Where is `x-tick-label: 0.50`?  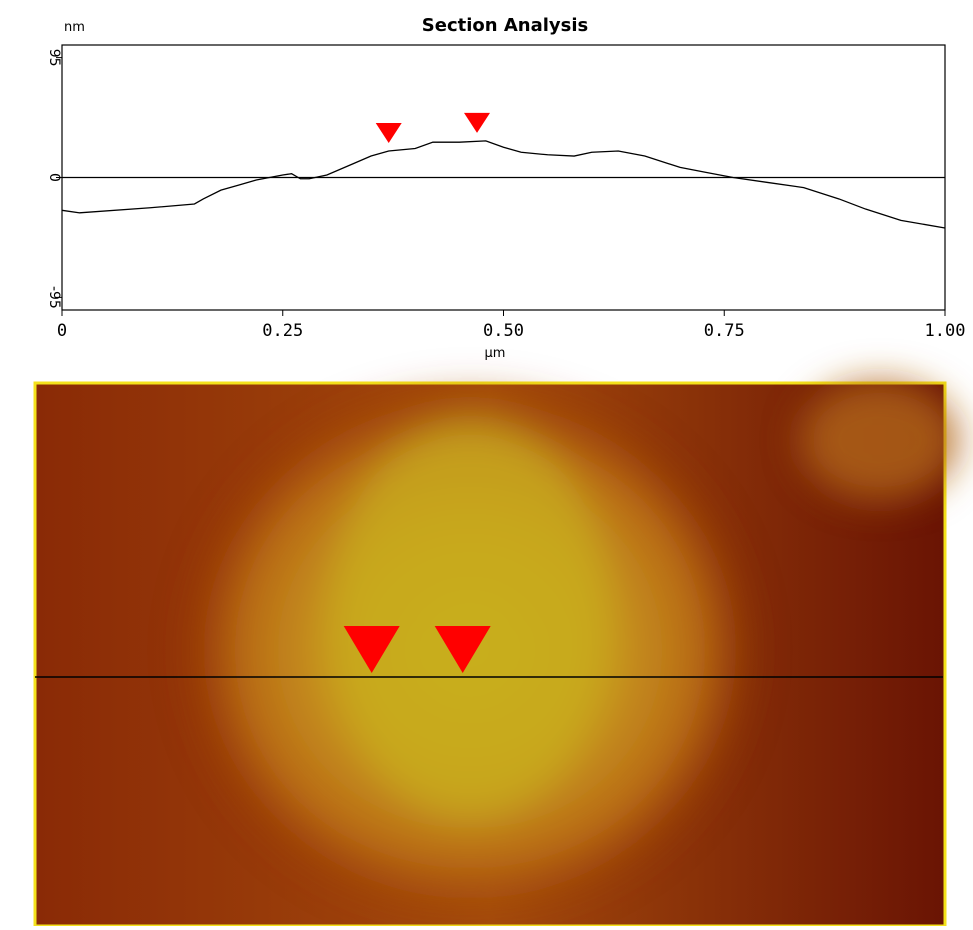
x-tick-label: 0.50 is located at coordinates (503, 331).